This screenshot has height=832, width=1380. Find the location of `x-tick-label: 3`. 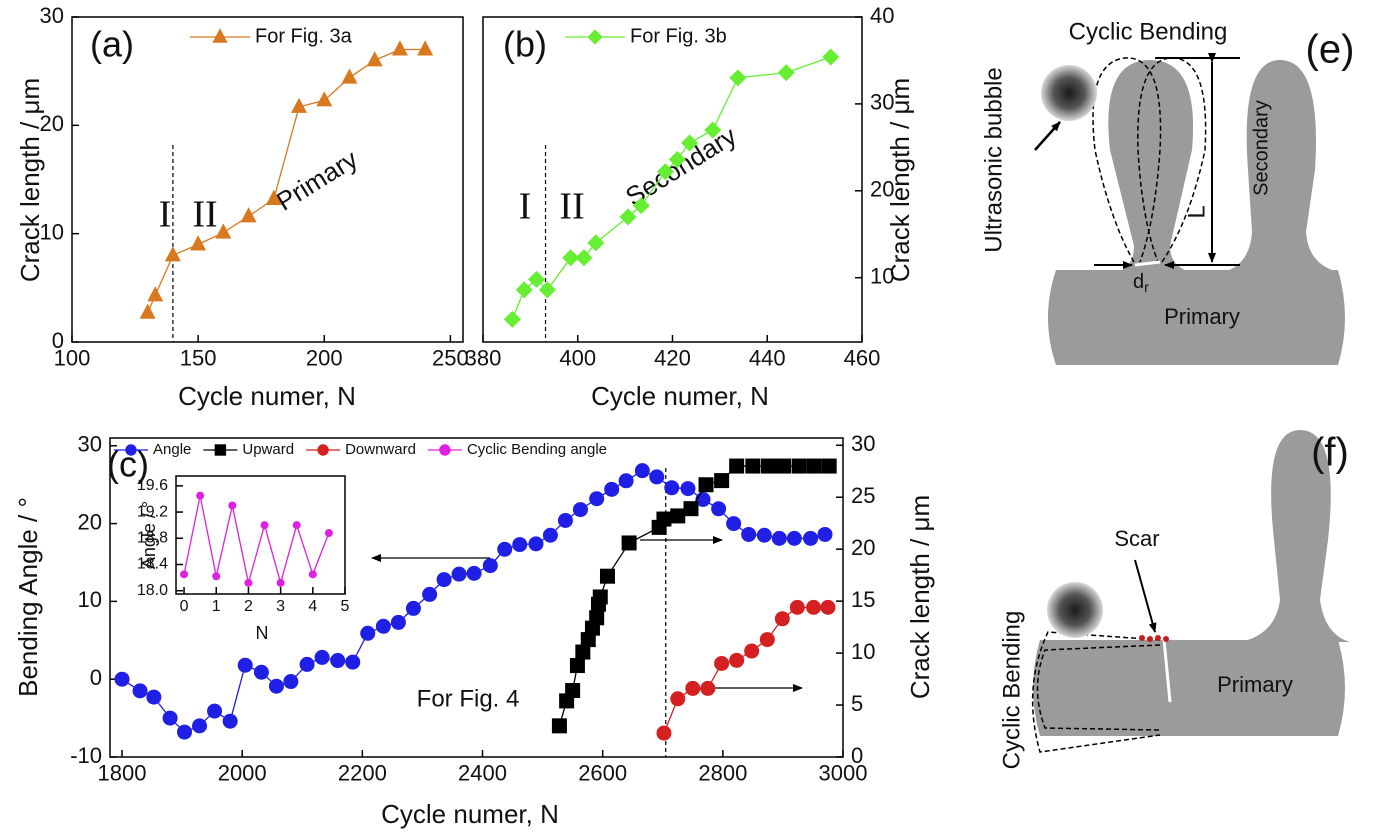

x-tick-label: 3 is located at coordinates (280, 606).